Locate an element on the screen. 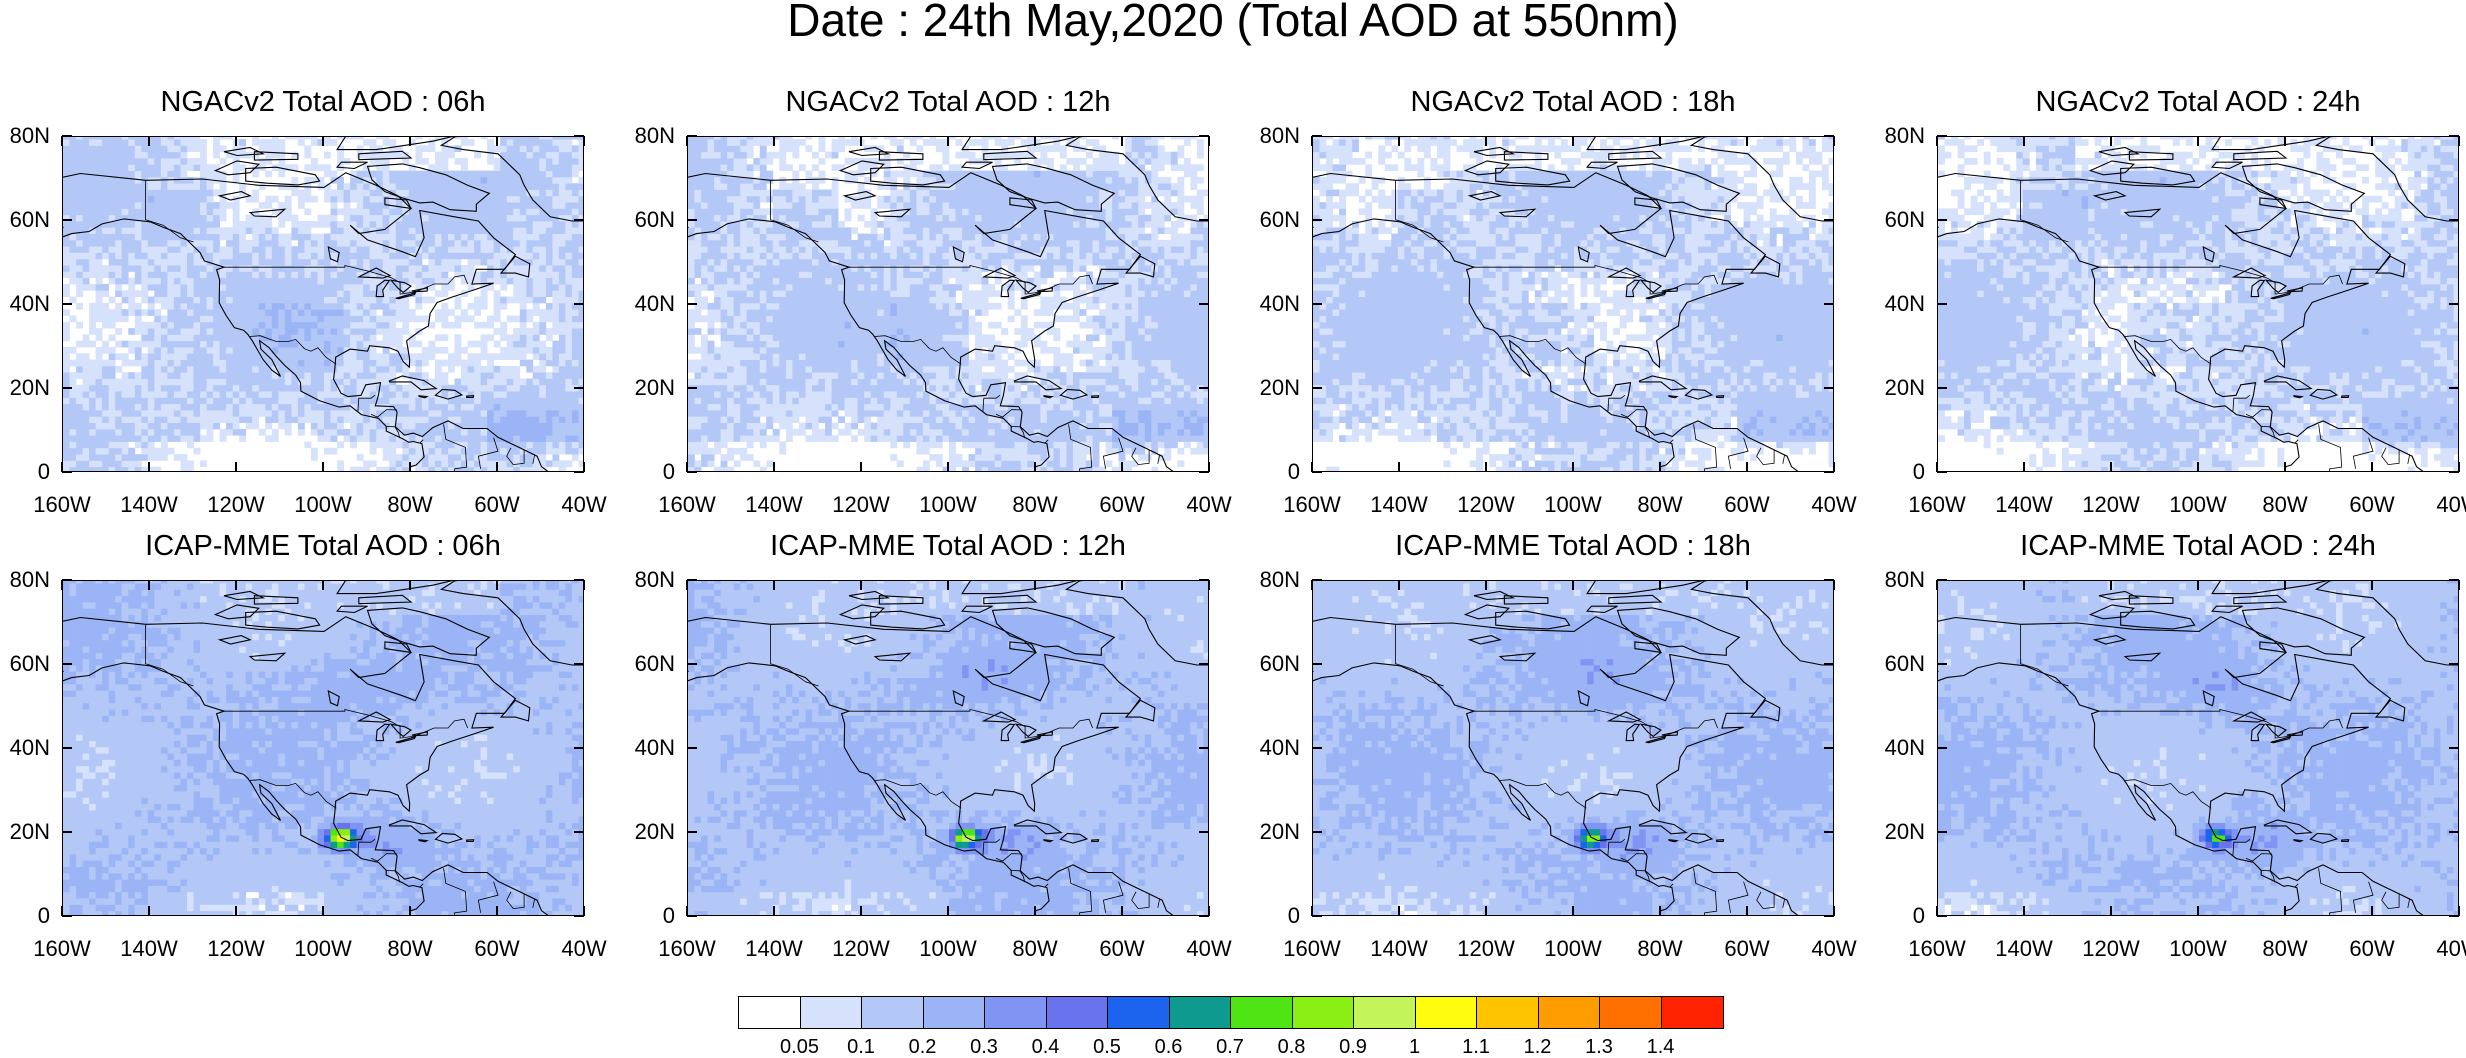  colorbar-label: 0.05 is located at coordinates (800, 1047).